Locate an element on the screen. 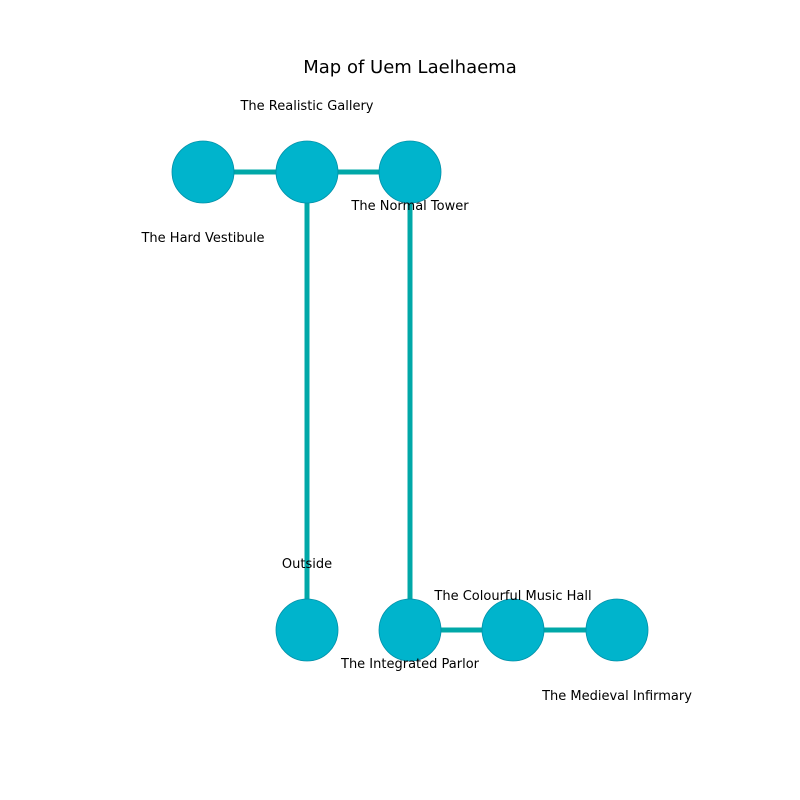 This screenshot has width=800, height=800. room-label-hard-vestibule: The Hard Vestibule is located at coordinates (202, 238).